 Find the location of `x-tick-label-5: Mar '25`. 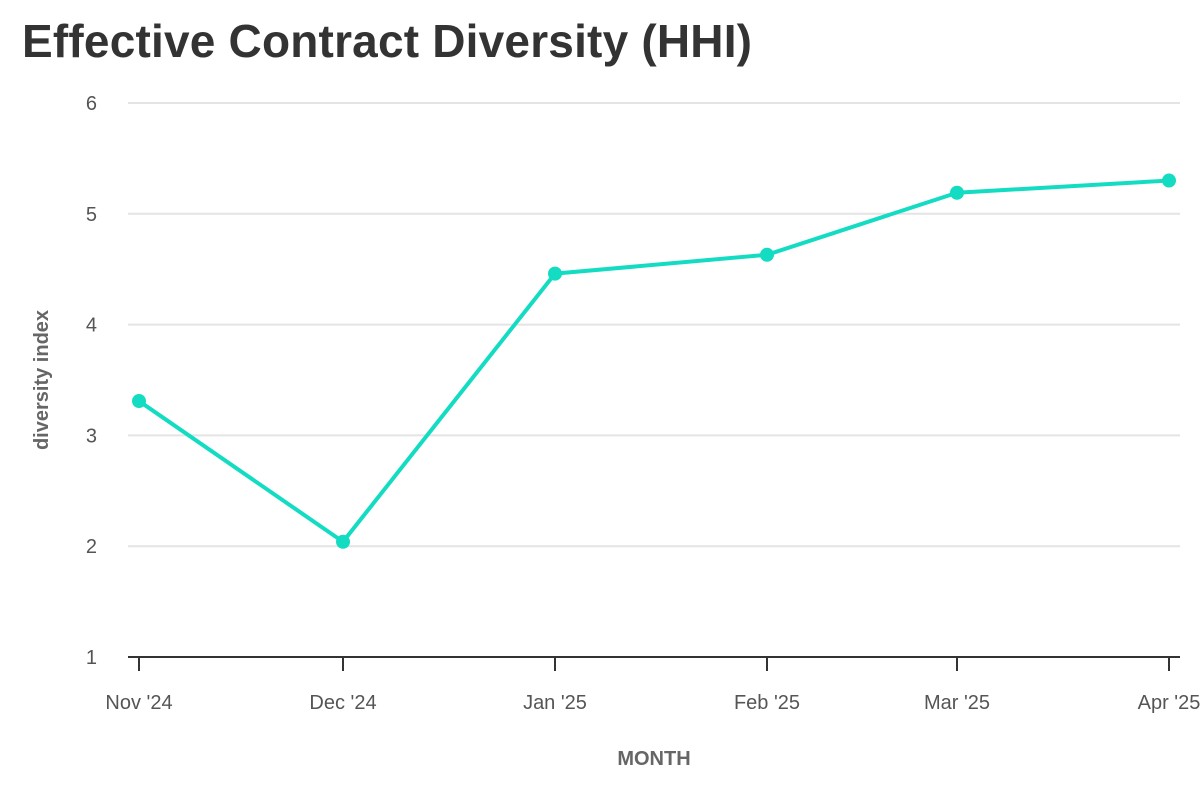

x-tick-label-5: Mar '25 is located at coordinates (957, 703).